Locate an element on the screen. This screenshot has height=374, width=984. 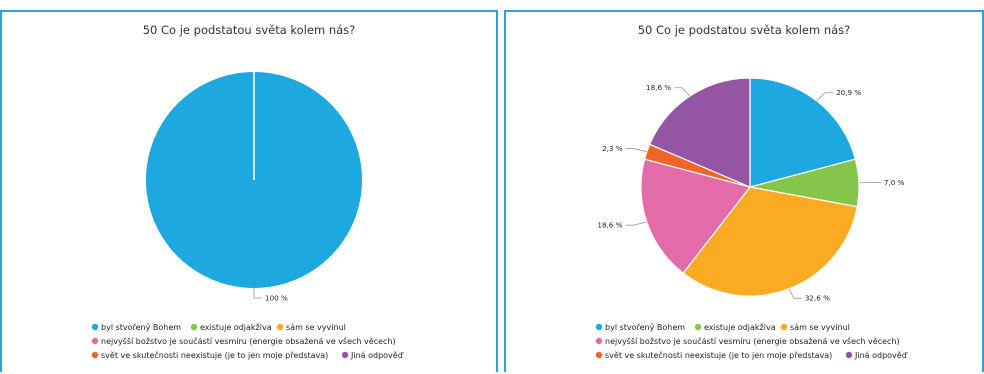
data-label: 7,0 % is located at coordinates (894, 182).